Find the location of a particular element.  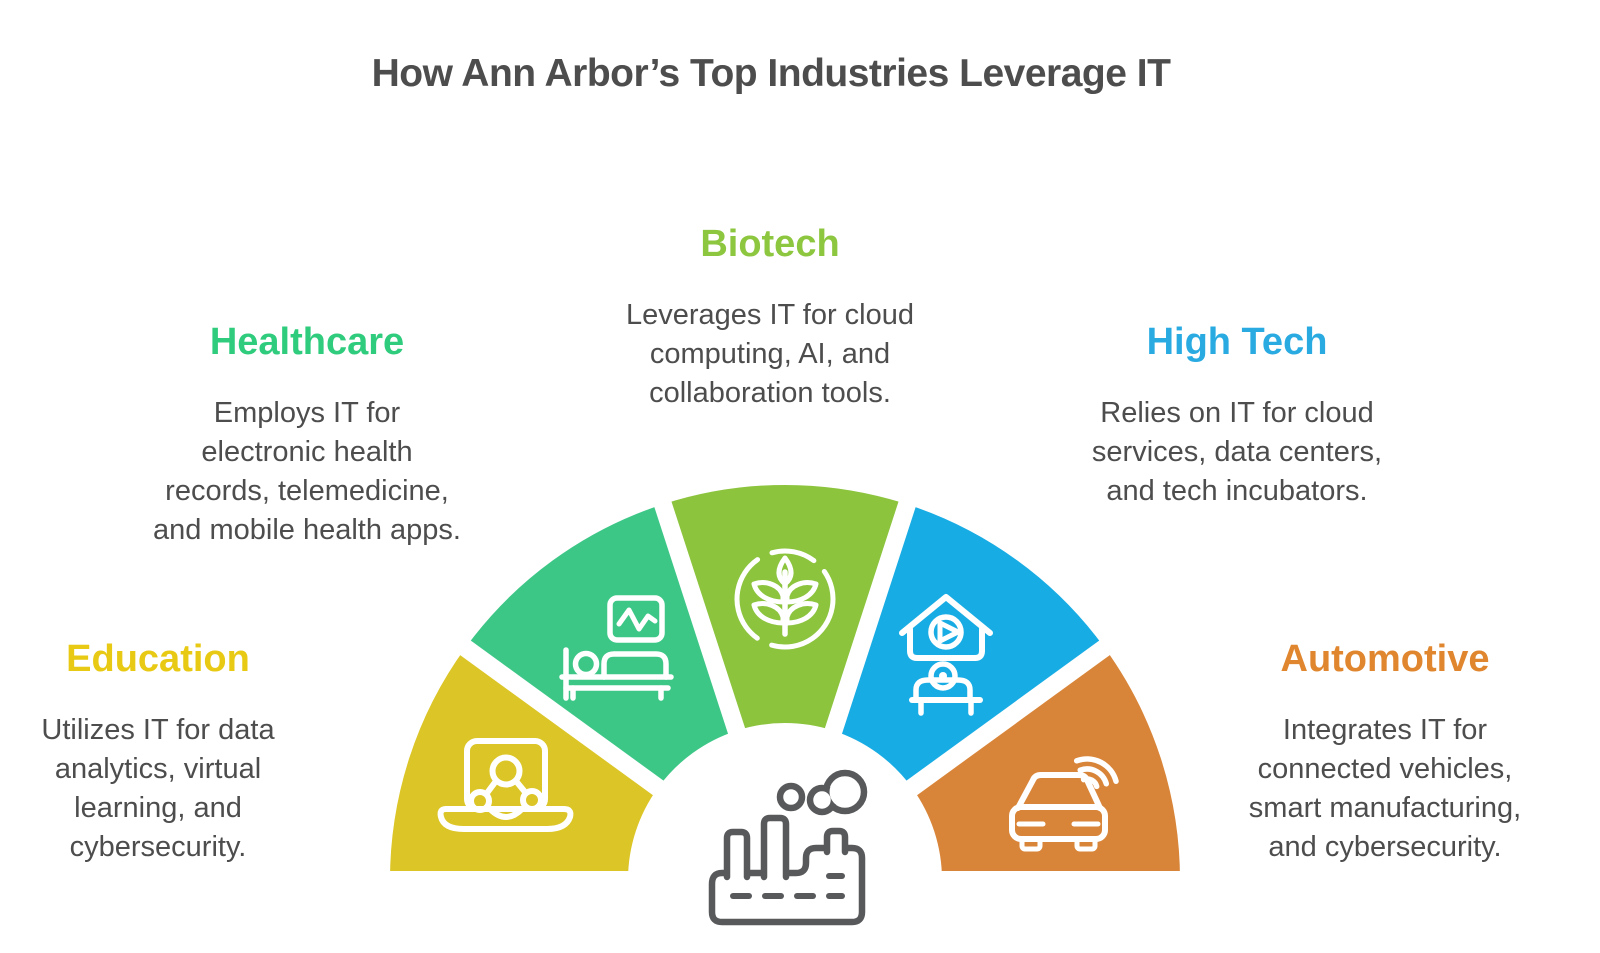

description-line: services, data centers, is located at coordinates (1237, 452).